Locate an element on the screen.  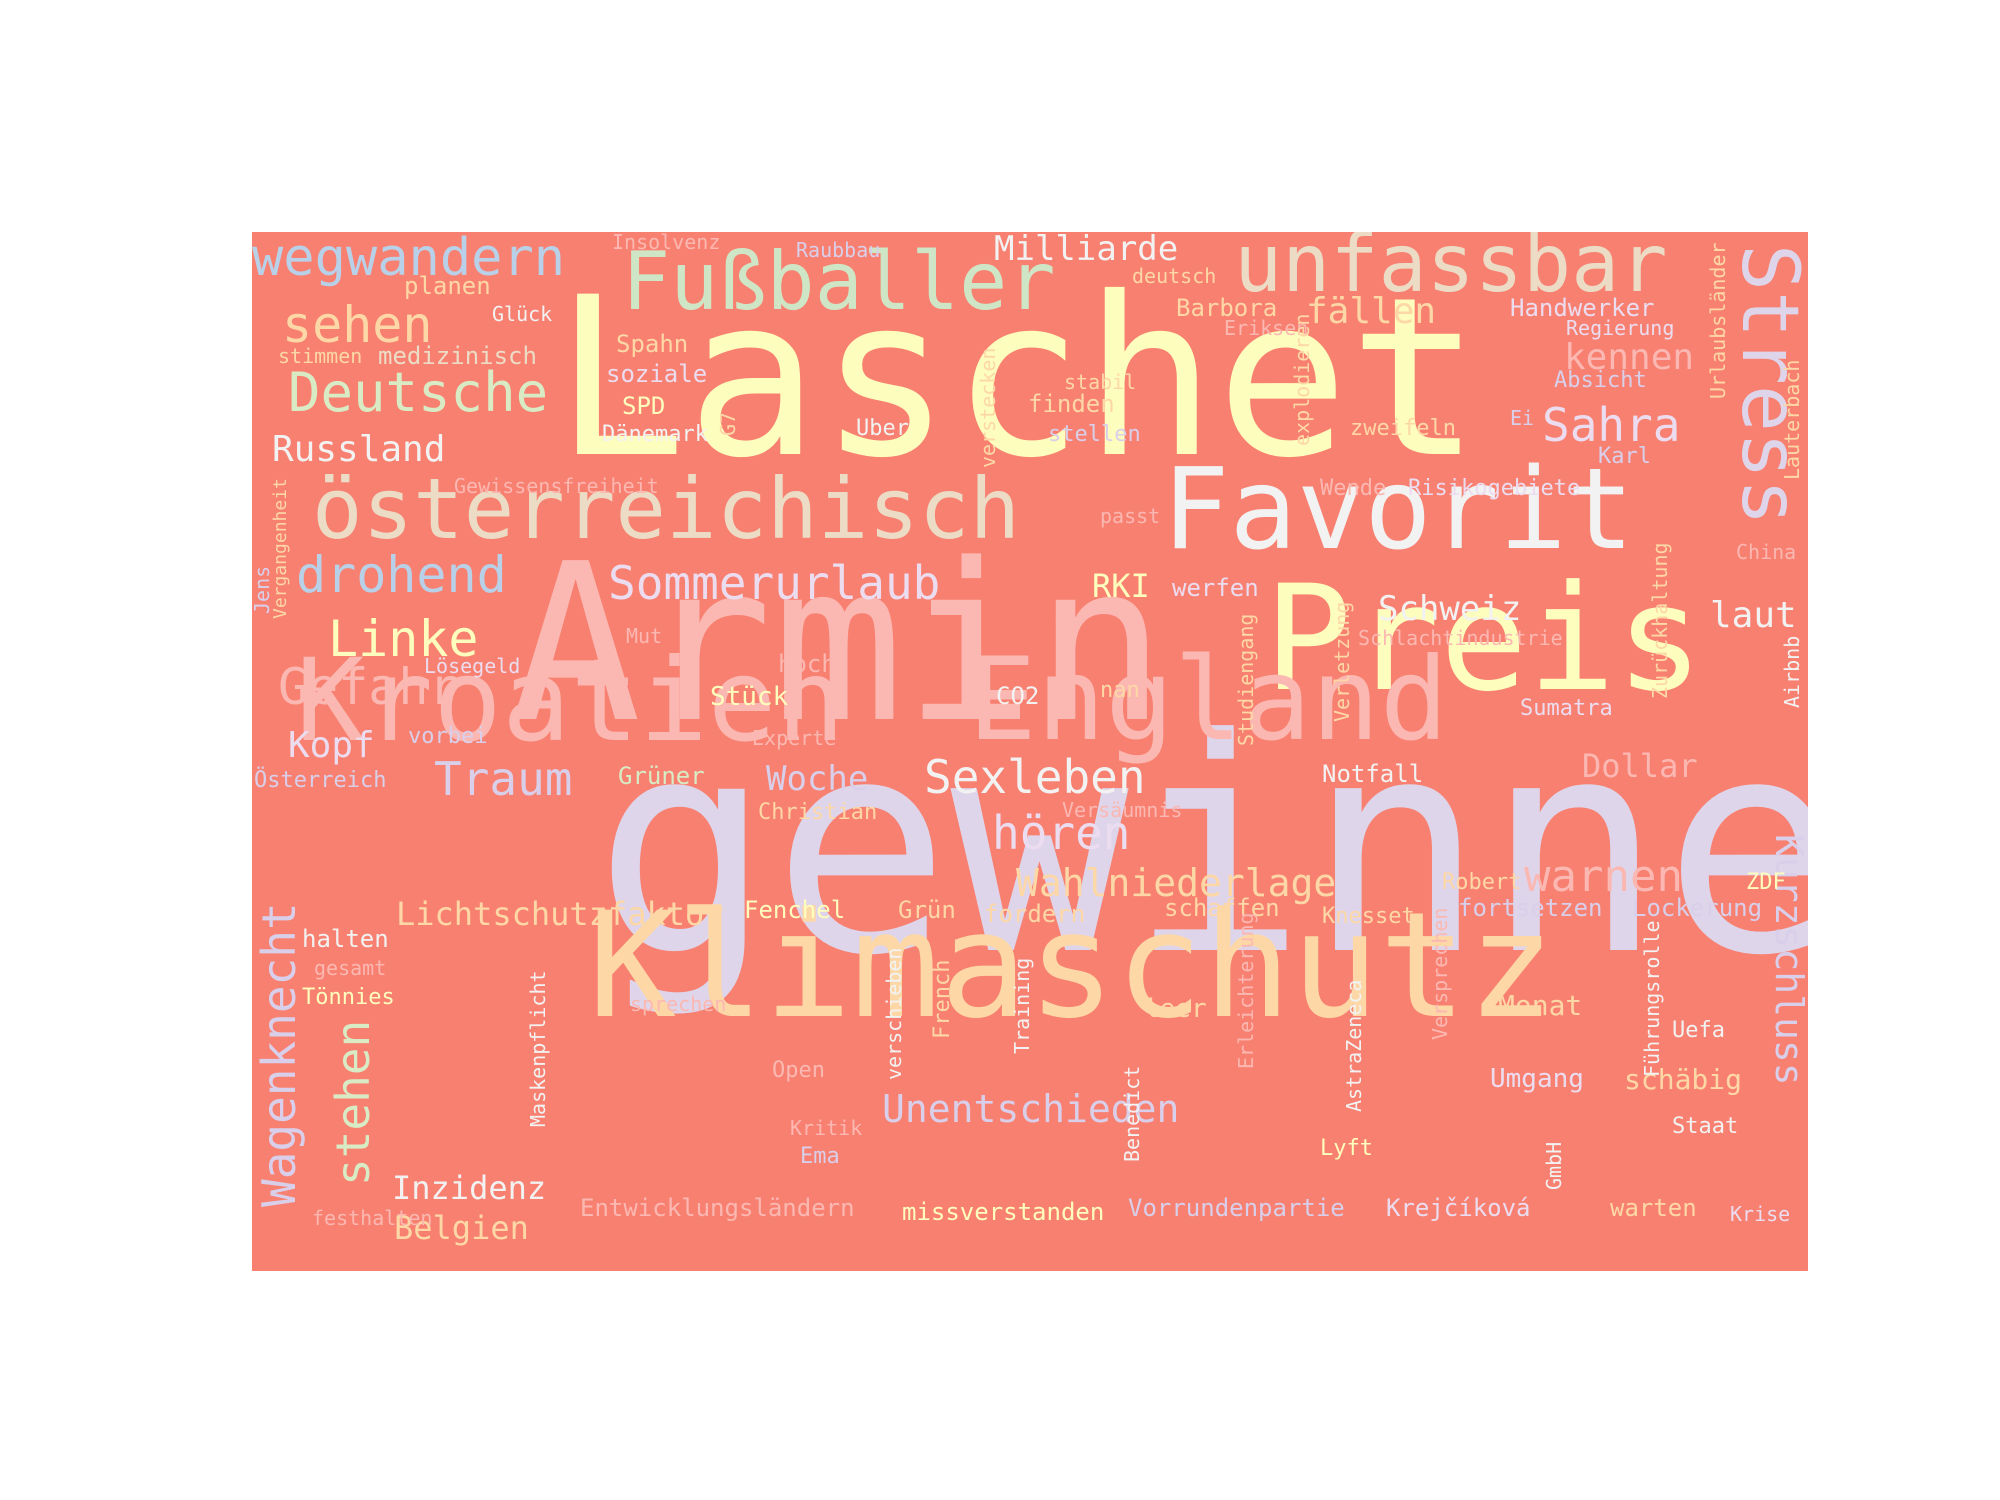
cloud-word: Fußballer is located at coordinates (839, 281).